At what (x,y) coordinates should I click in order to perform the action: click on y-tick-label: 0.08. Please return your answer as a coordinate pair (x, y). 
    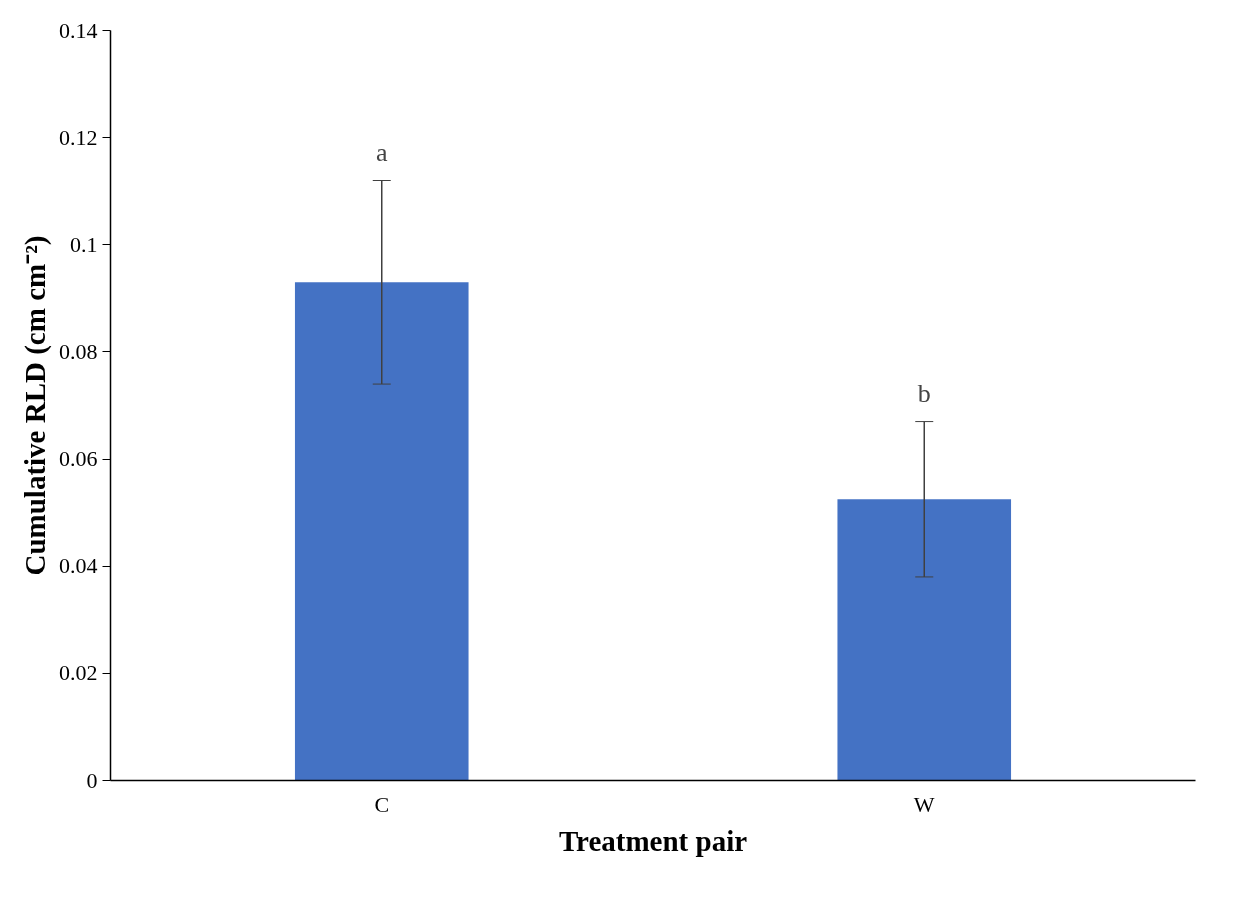
    Looking at the image, I should click on (78, 351).